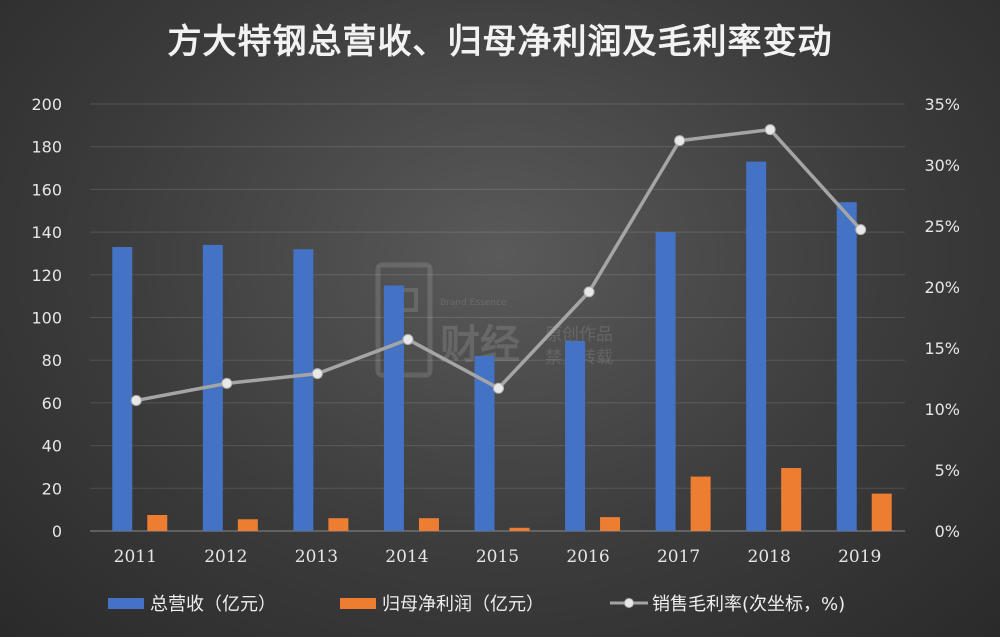  I want to click on x-tick-label: 2015, so click(497, 557).